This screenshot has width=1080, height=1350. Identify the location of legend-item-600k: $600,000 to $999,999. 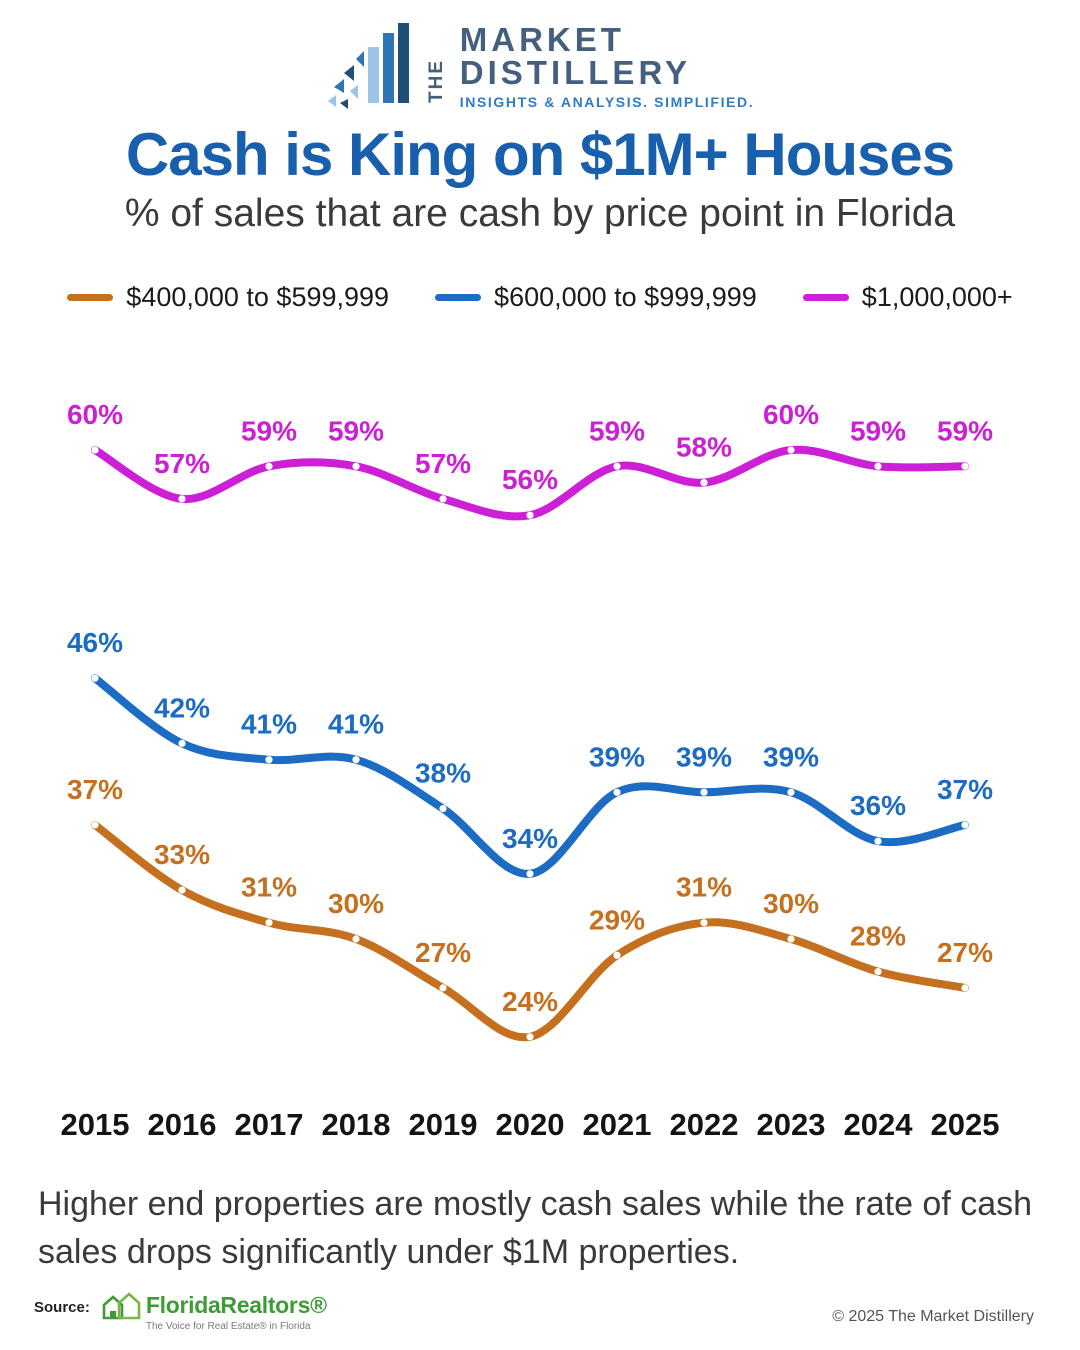
(596, 297).